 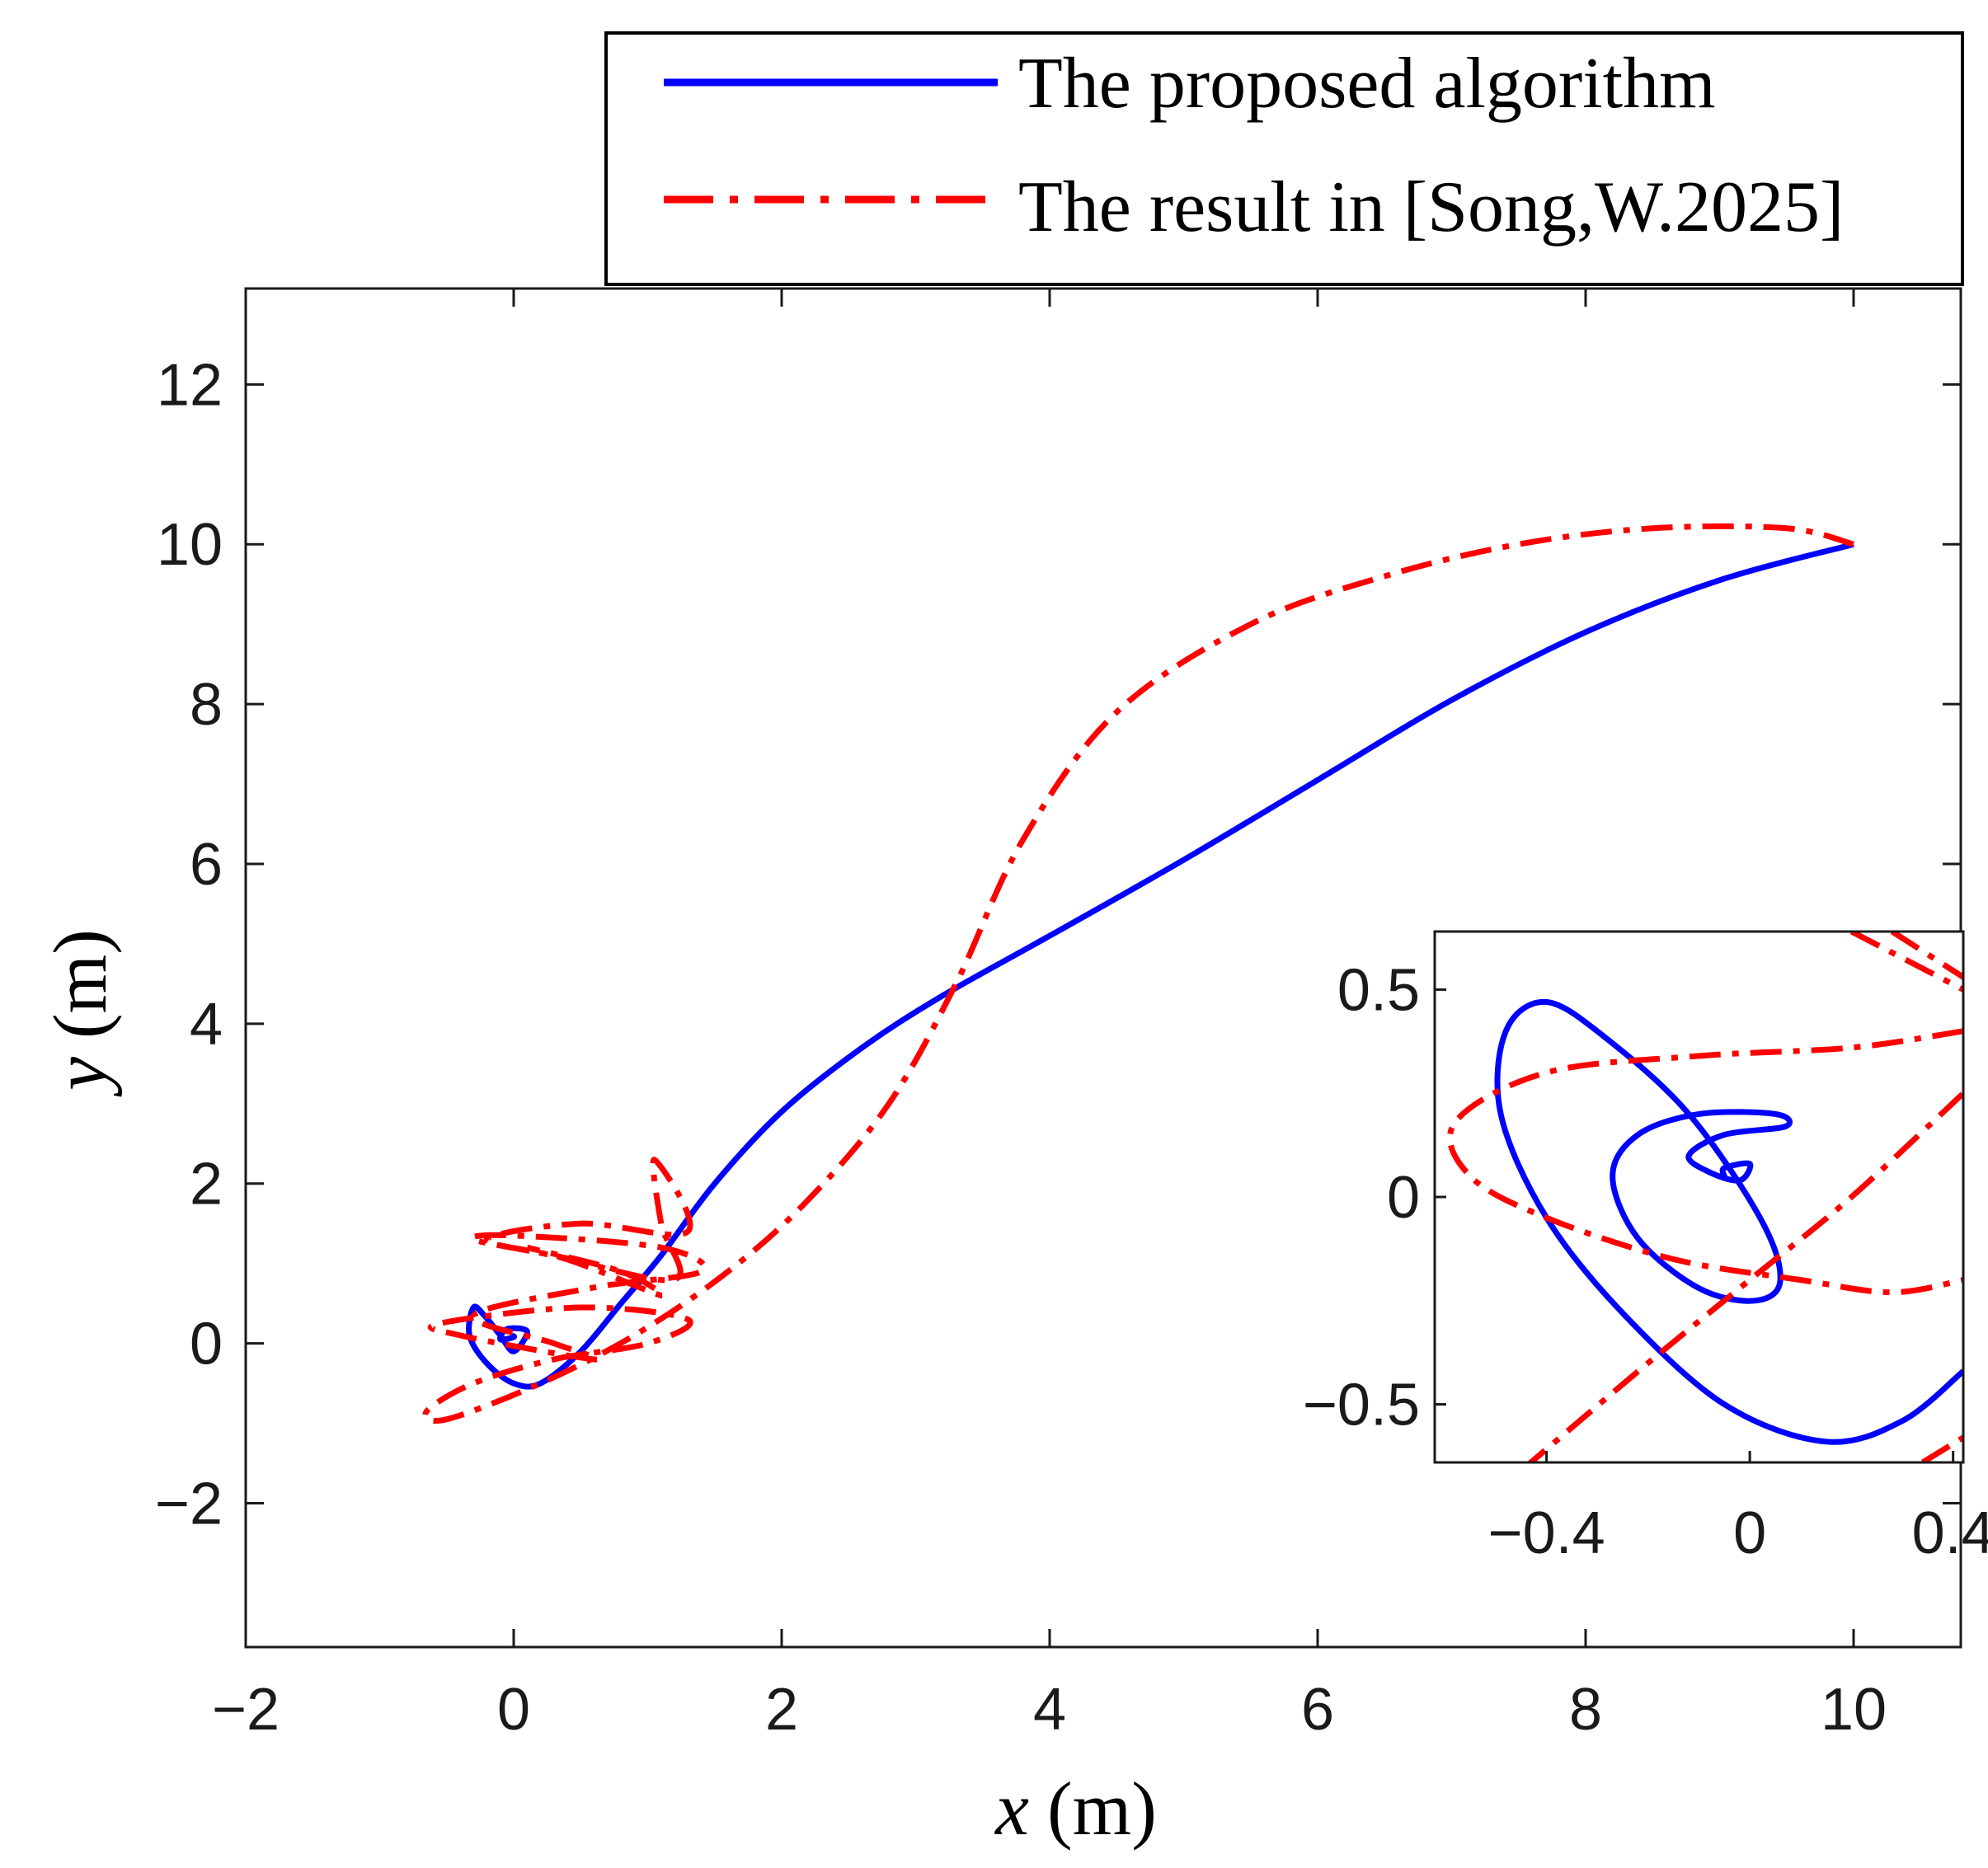 I want to click on legend-label-song: The result in [Song,W.2025], so click(x=1431, y=207).